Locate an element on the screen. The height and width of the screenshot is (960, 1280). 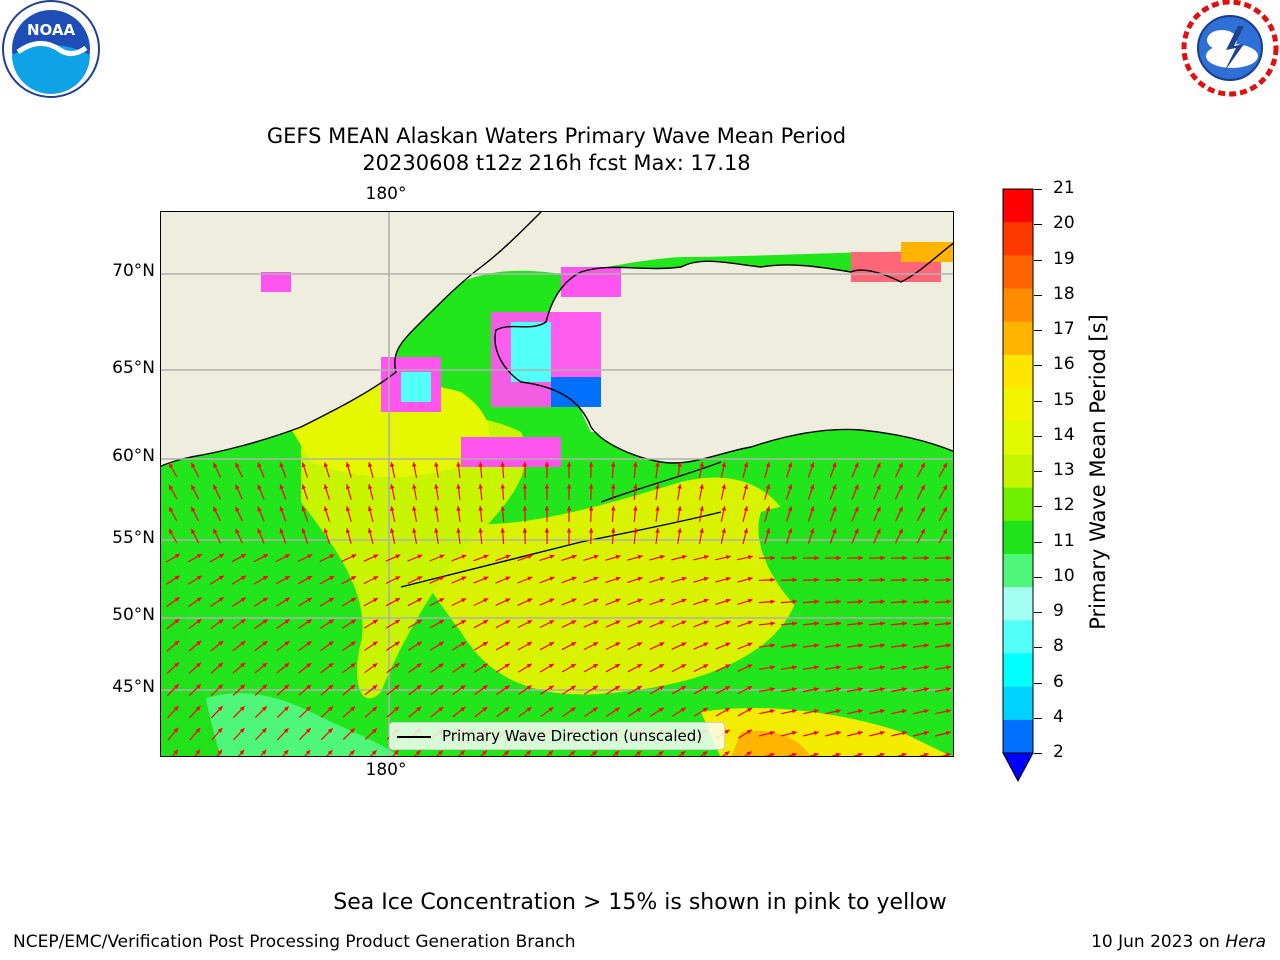
colorbar-extend-arrow is located at coordinates (1018, 767).